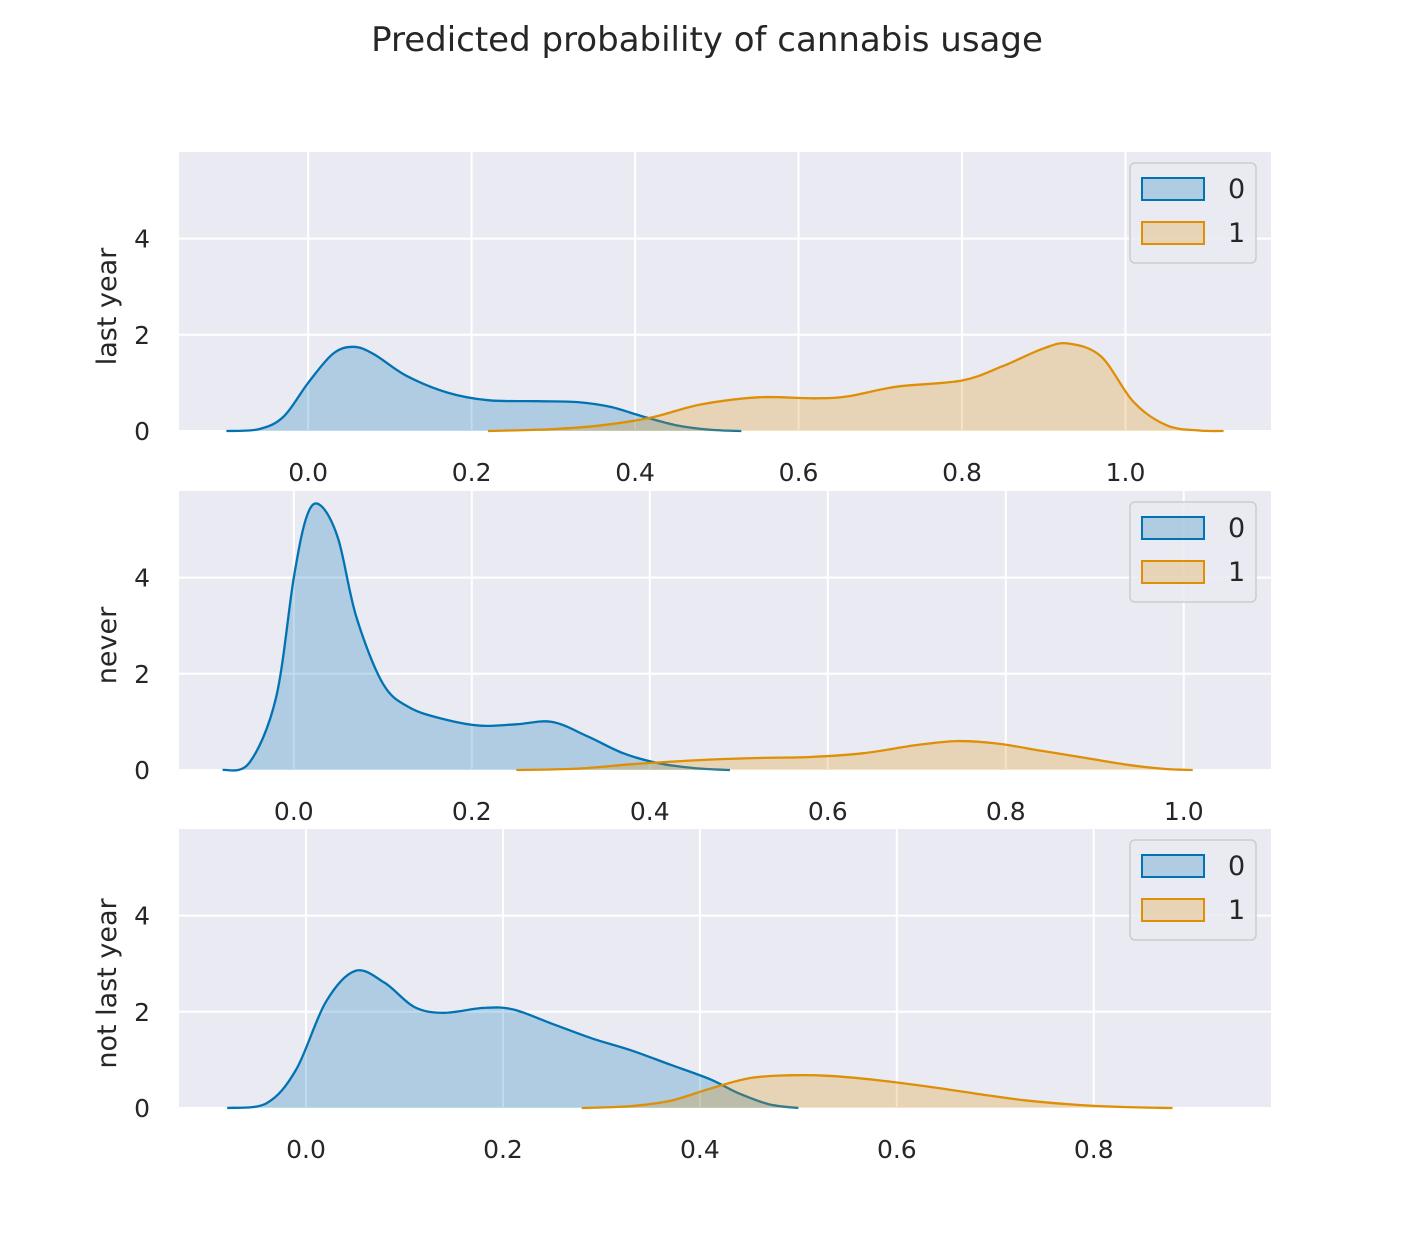  What do you see at coordinates (107, 982) in the screenshot?
I see `y-axis-label: not last year` at bounding box center [107, 982].